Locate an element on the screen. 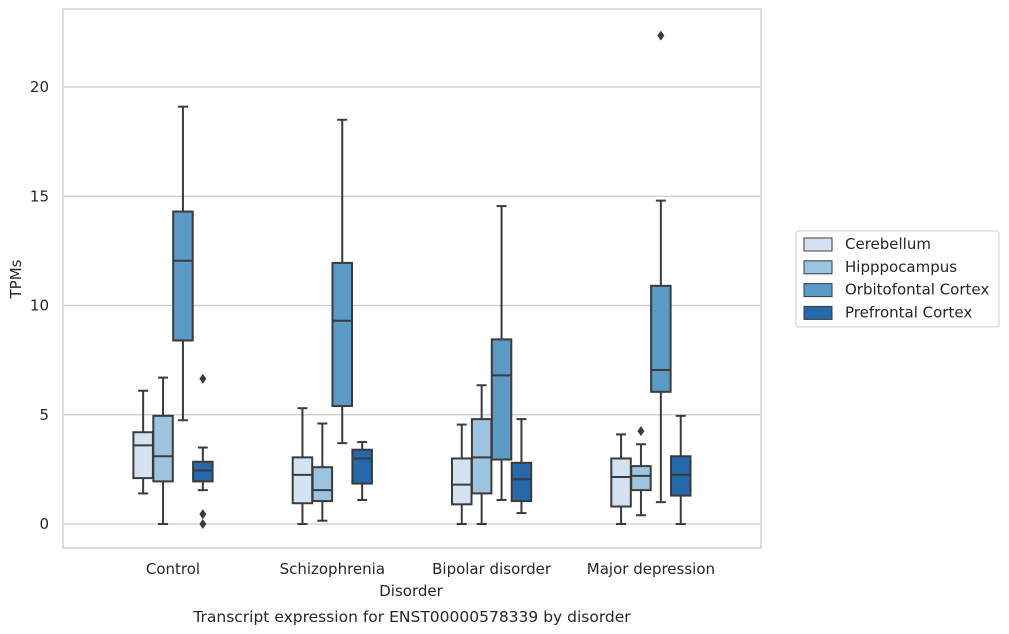 This screenshot has width=1009, height=634. y-tick-label: 20 is located at coordinates (39, 87).